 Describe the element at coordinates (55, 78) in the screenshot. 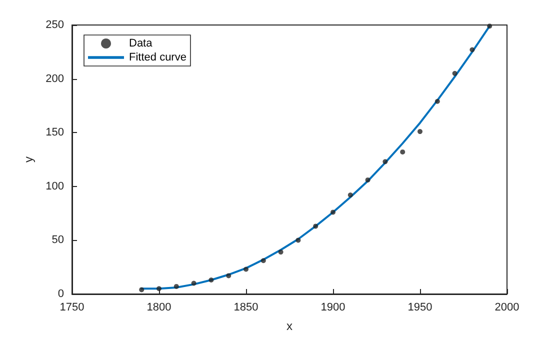

I see `y-tick-label: 200` at that location.